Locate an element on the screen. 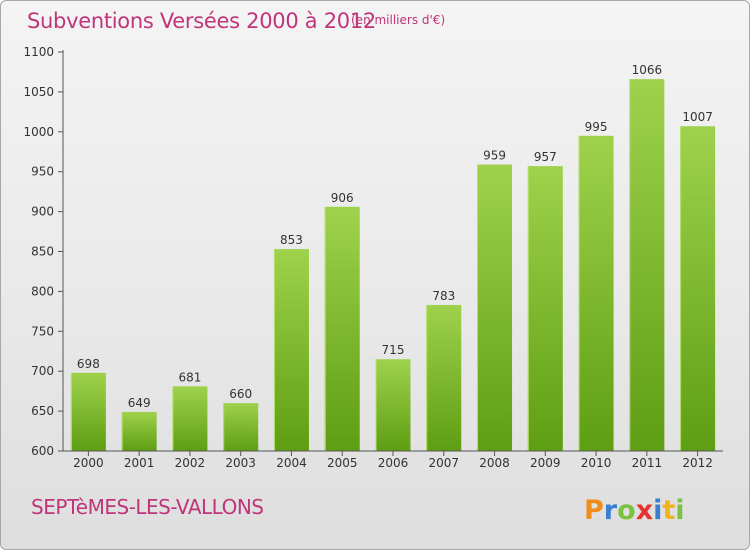 The width and height of the screenshot is (750, 550). y-tick-label: 950 is located at coordinates (42, 172).